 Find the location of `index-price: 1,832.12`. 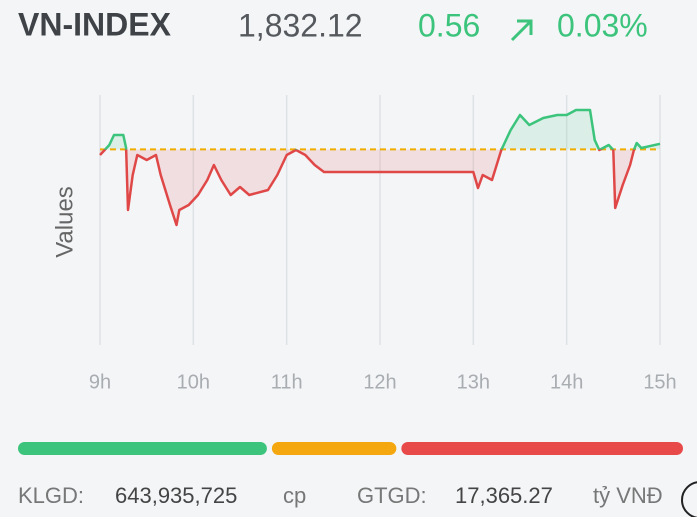

index-price: 1,832.12 is located at coordinates (300, 25).